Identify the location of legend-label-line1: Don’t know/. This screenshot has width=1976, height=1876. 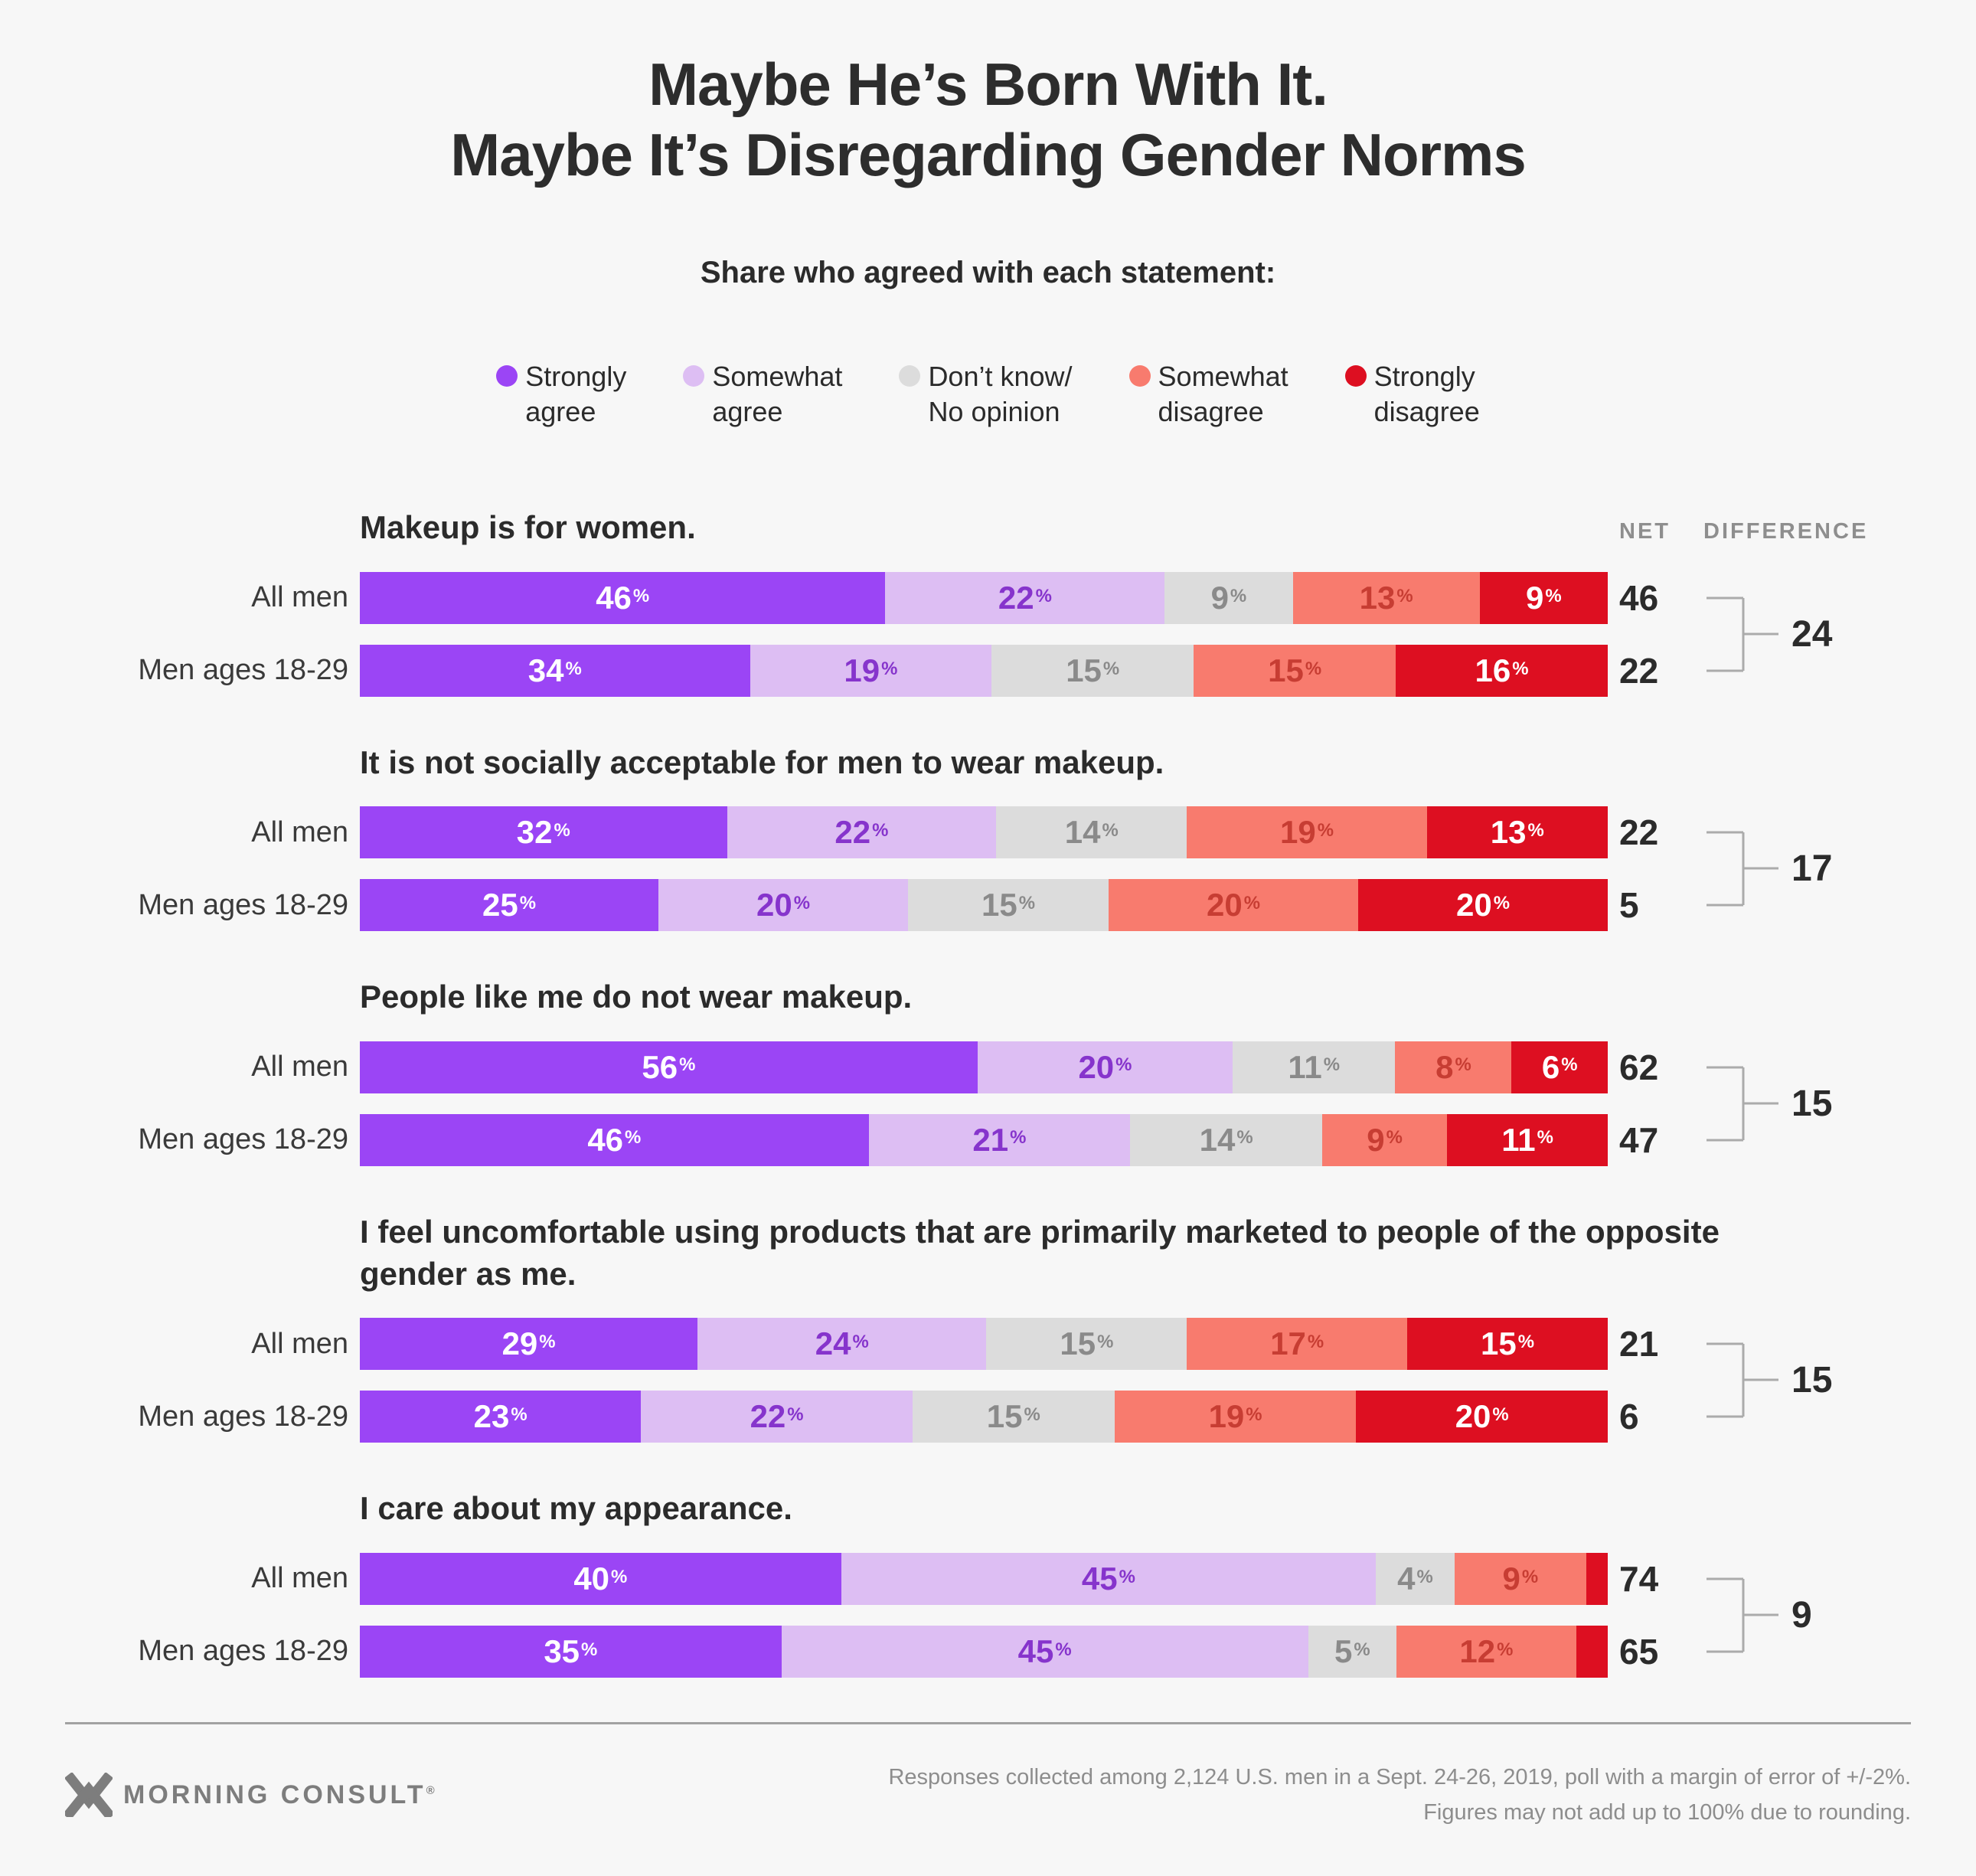
(1000, 377).